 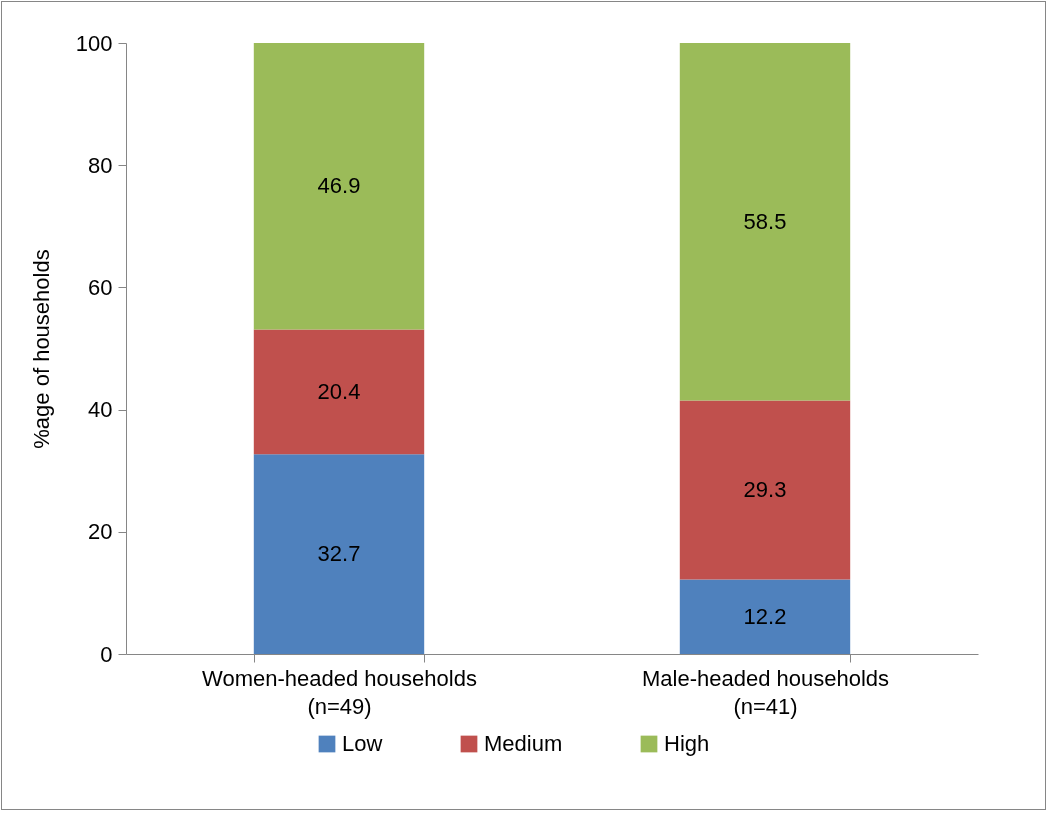 What do you see at coordinates (687, 743) in the screenshot?
I see `legend-label: High` at bounding box center [687, 743].